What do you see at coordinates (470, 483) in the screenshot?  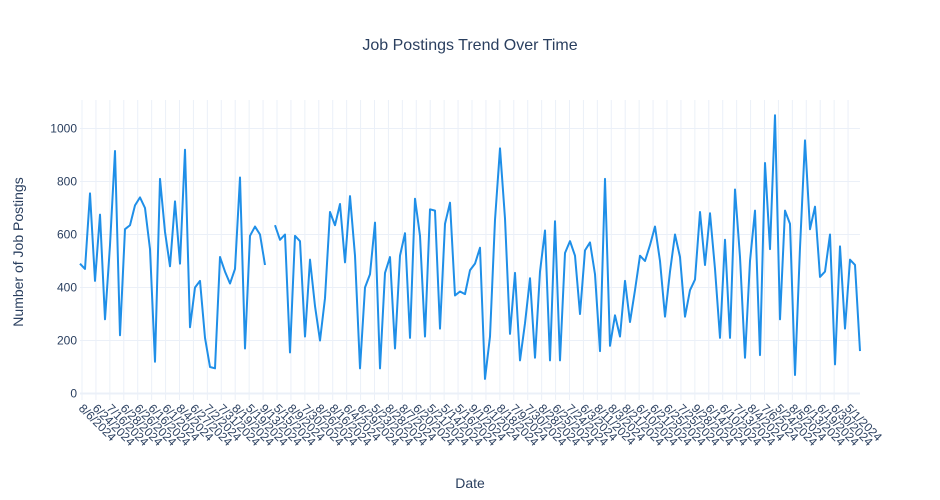 I see `x-axis-title: Date` at bounding box center [470, 483].